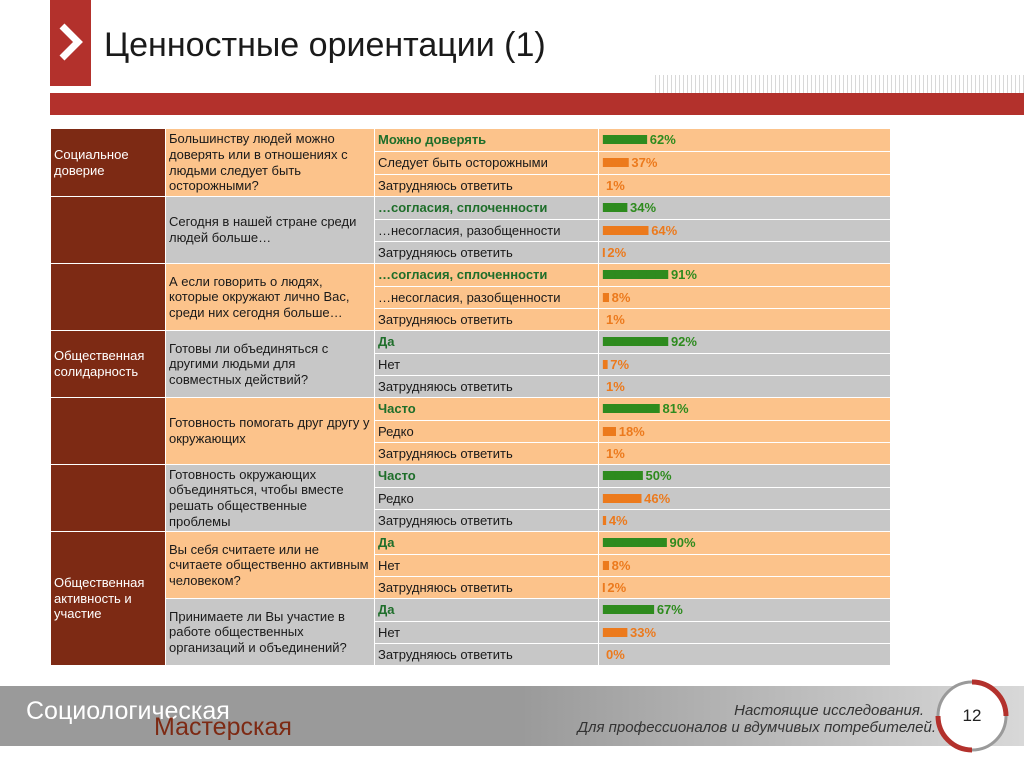  Describe the element at coordinates (486, 140) in the screenshot. I see `answer-label: Можно доверять` at that location.